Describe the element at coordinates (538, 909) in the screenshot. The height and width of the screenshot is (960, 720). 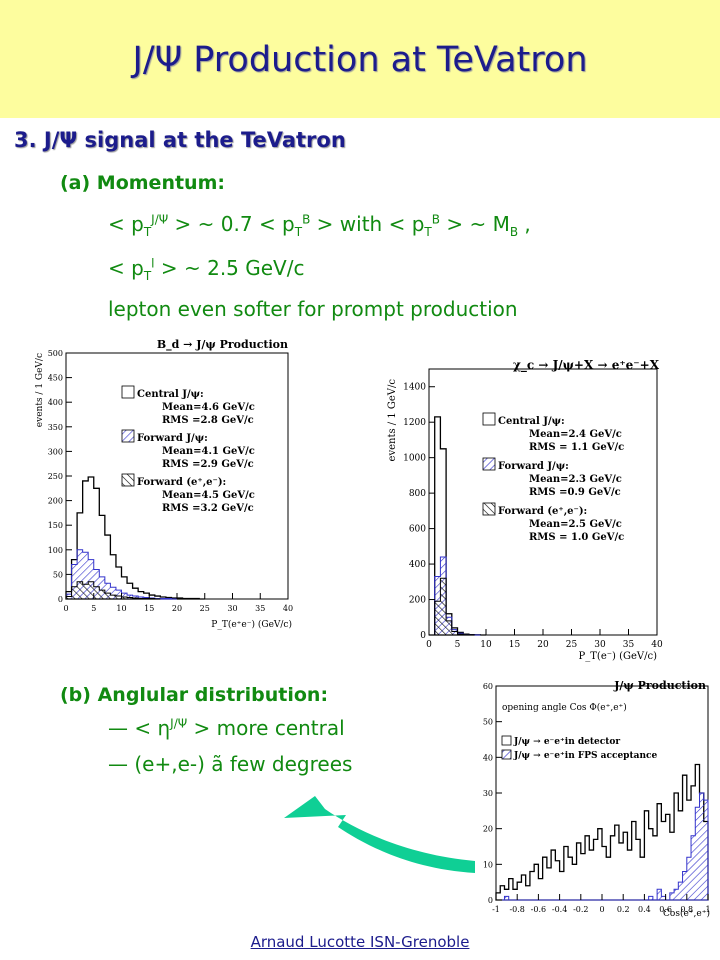
I see `x-tick-label: -0.6` at that location.